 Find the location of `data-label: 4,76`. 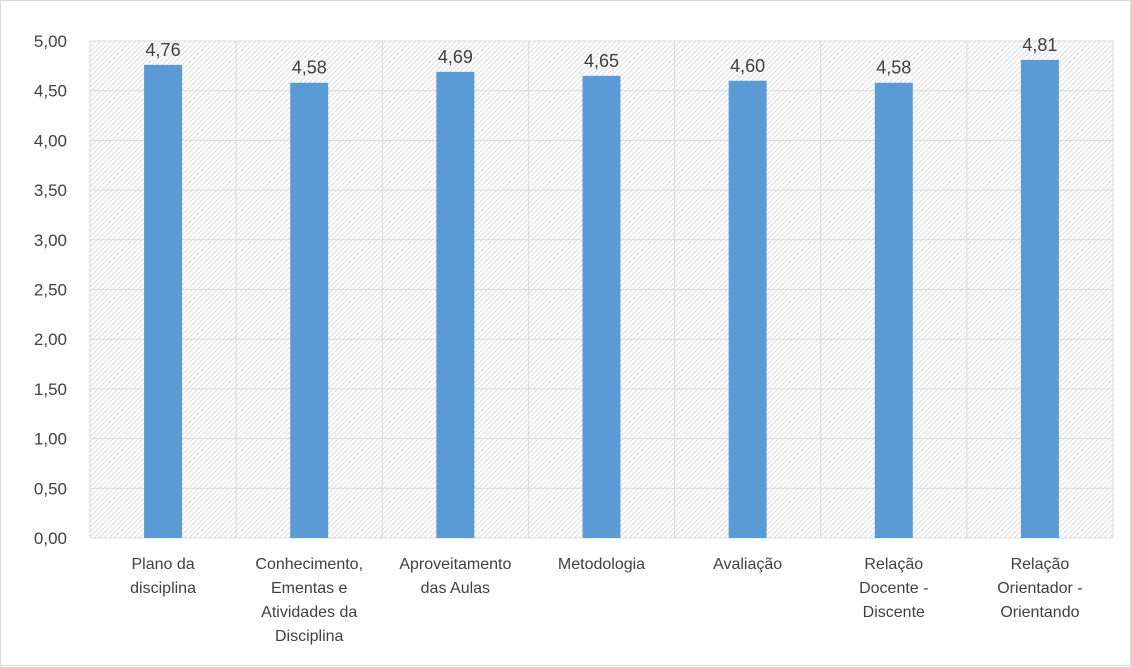

data-label: 4,76 is located at coordinates (163, 50).